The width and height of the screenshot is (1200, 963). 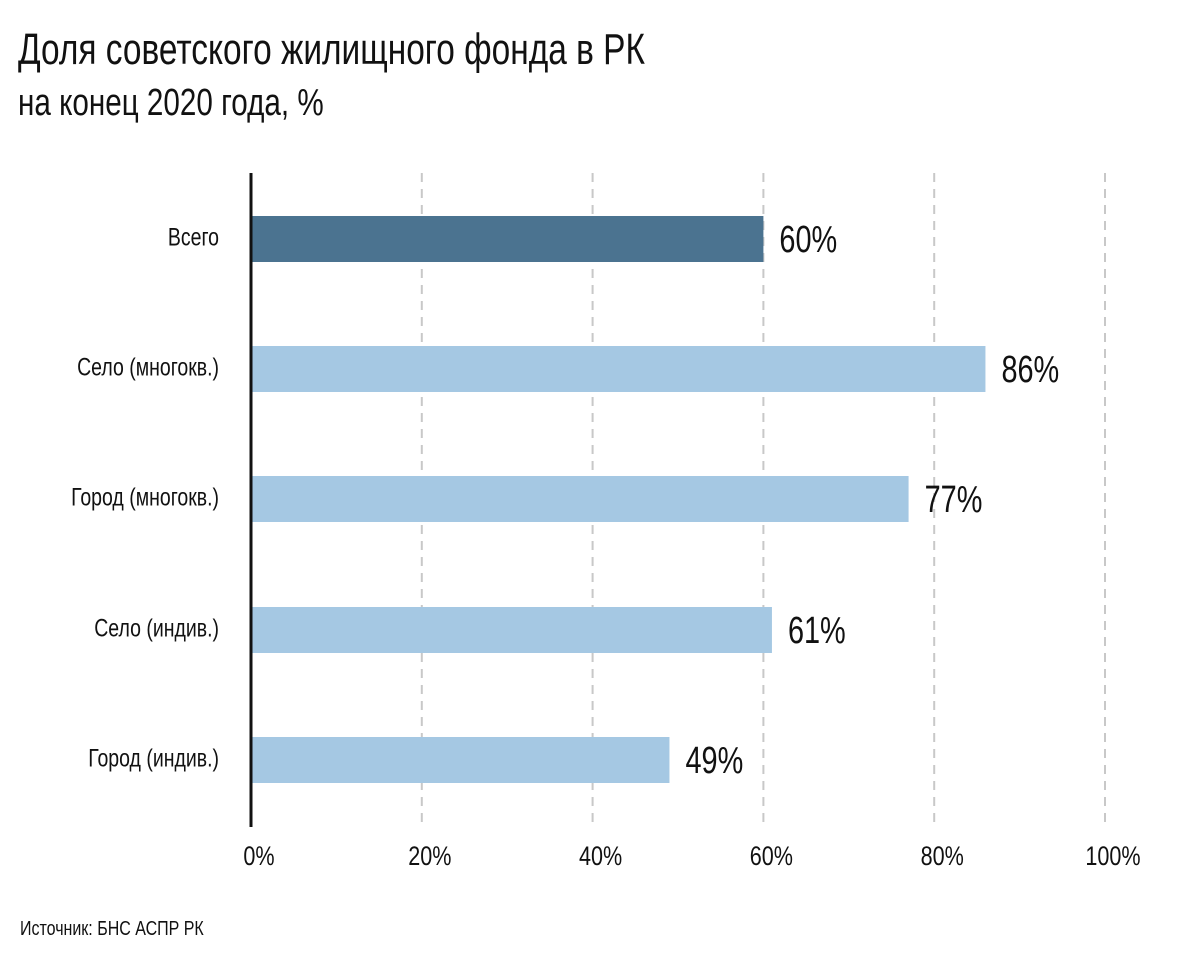 I want to click on chart-subtitle: на конец 2020 года, %, so click(x=171, y=103).